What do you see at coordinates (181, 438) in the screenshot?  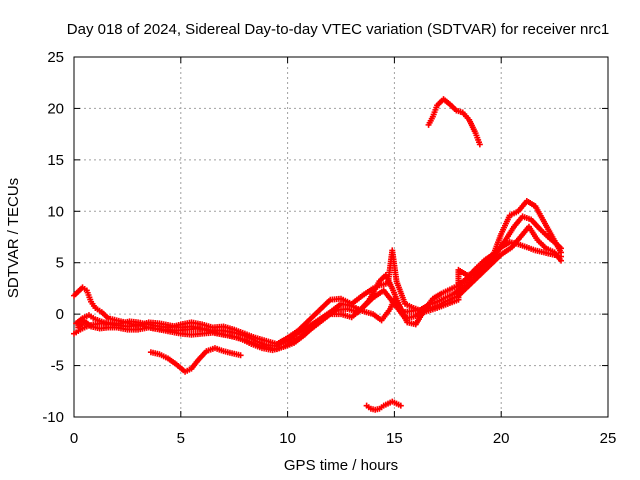 I see `x-tick-label: 5` at bounding box center [181, 438].